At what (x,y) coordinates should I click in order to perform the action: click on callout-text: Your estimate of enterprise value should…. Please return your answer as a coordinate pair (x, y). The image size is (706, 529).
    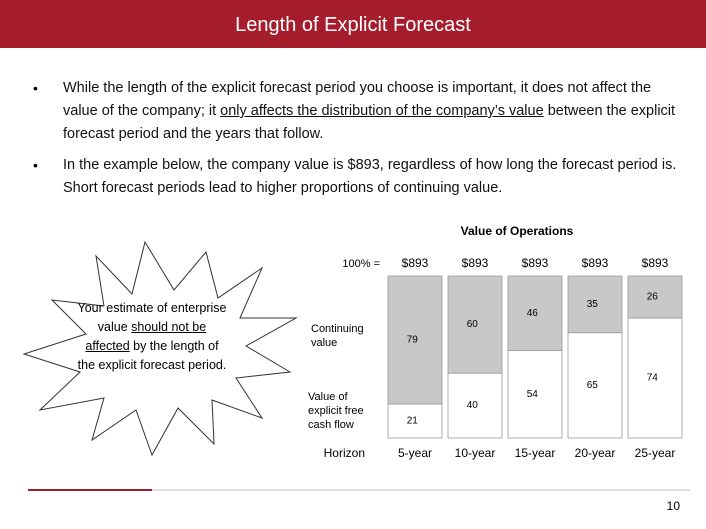
    Looking at the image, I should click on (152, 337).